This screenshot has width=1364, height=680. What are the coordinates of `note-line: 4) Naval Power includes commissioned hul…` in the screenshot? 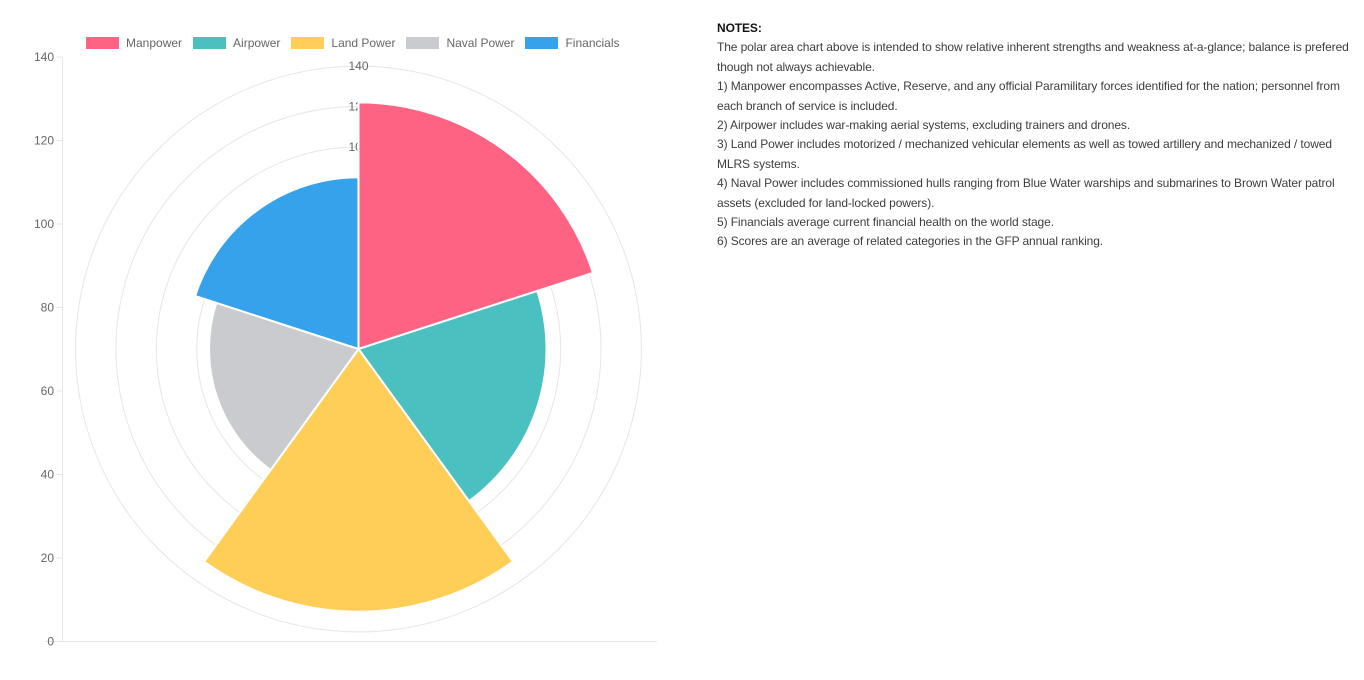 It's located at (1026, 193).